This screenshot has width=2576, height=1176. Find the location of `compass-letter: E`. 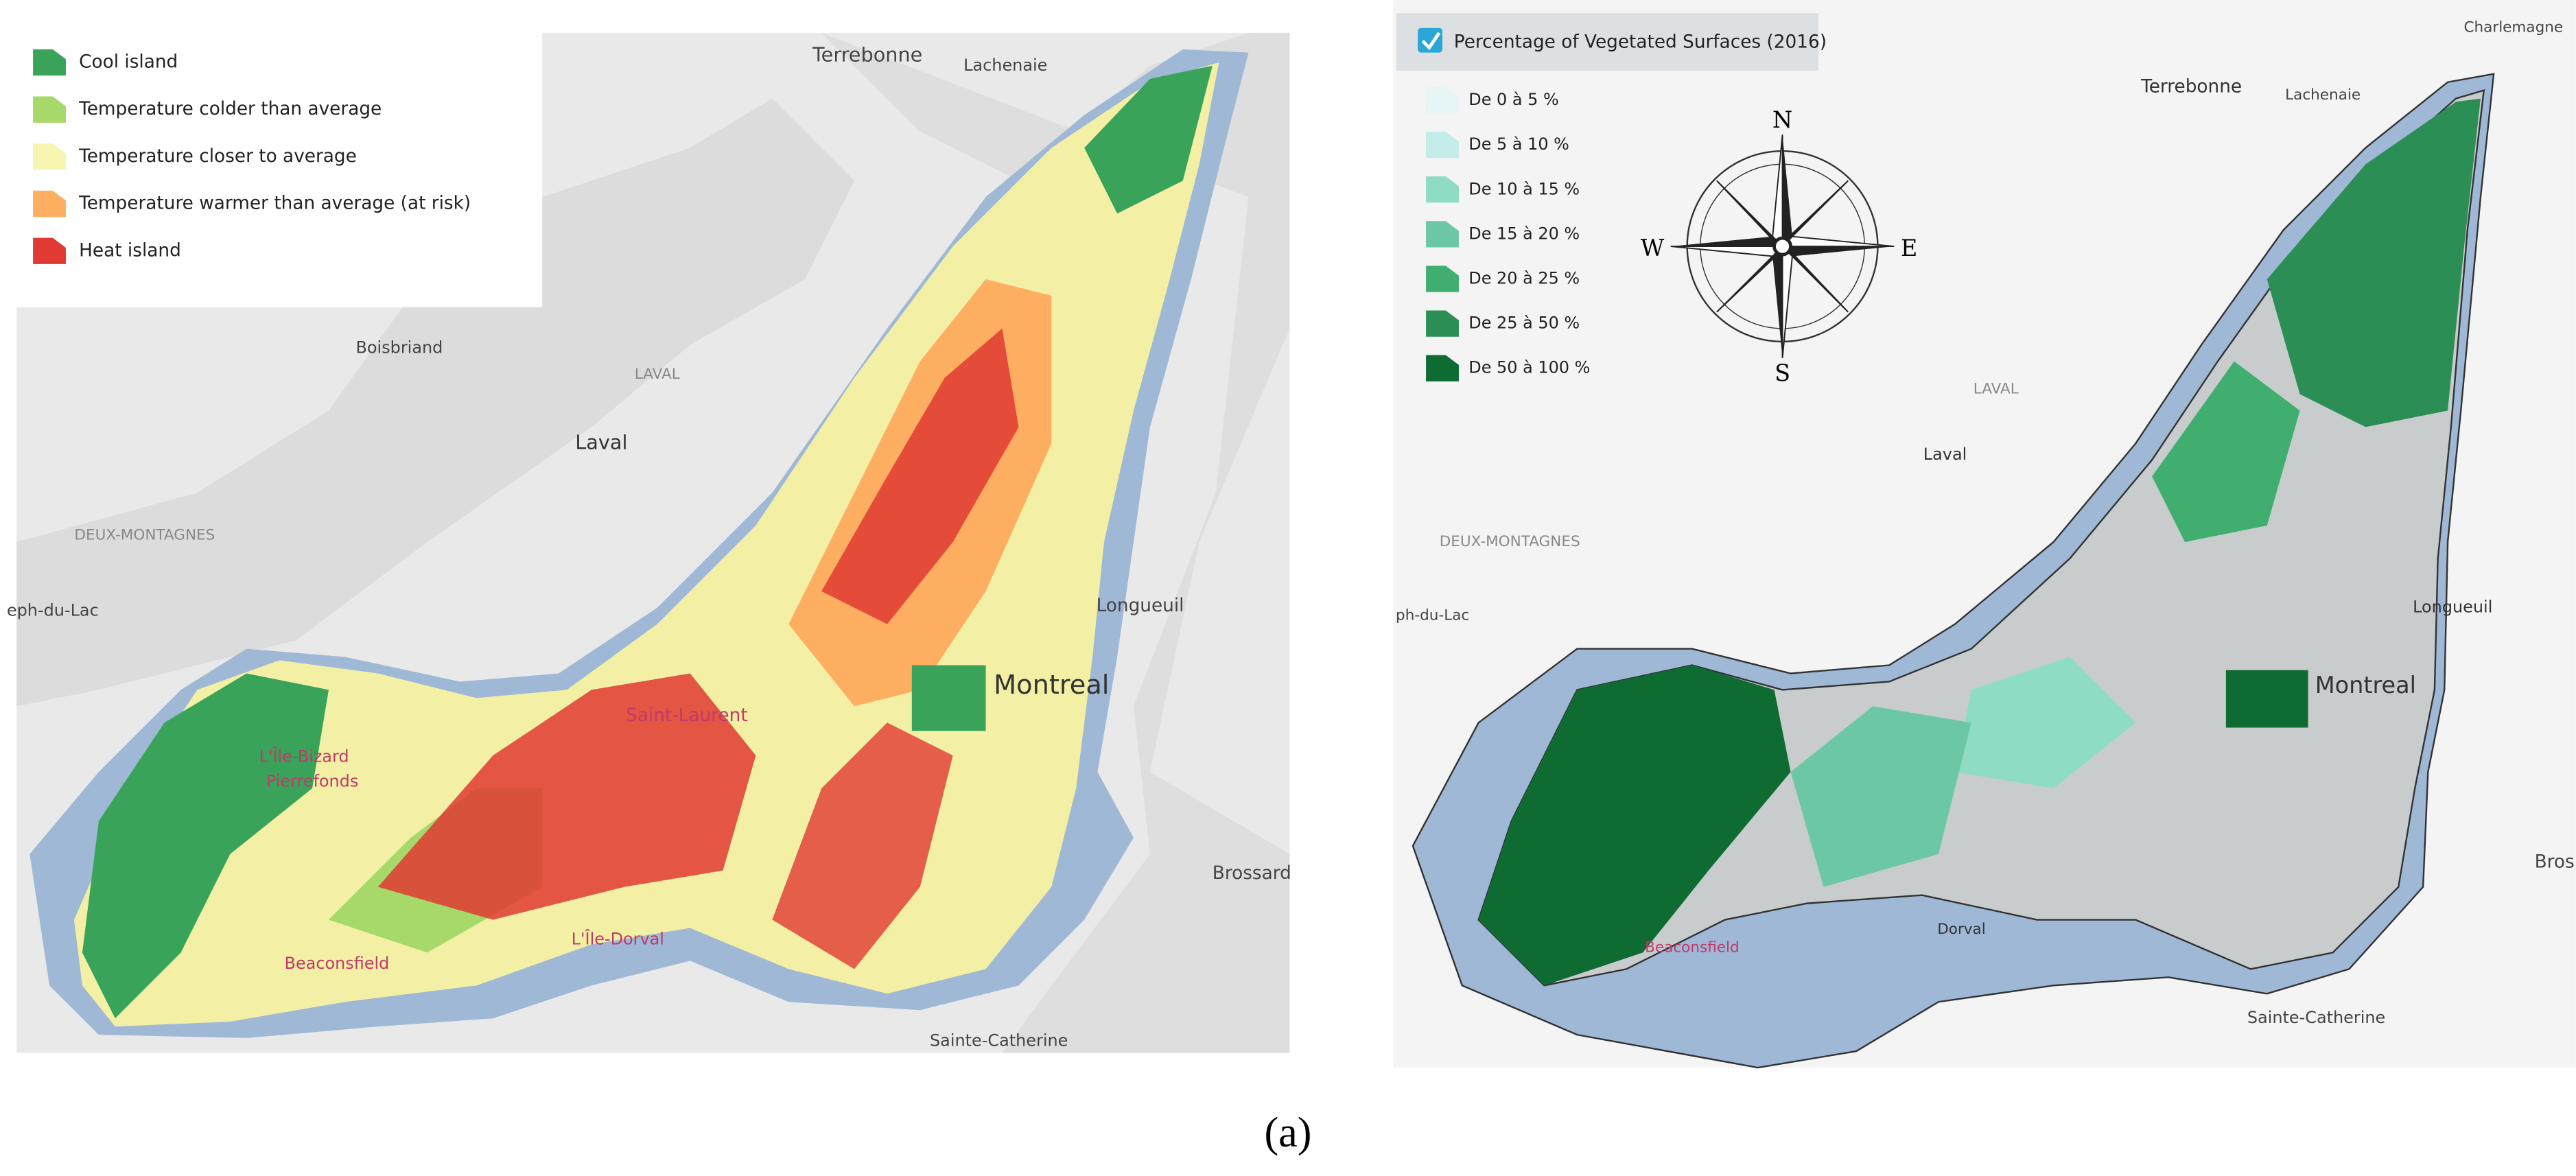

compass-letter: E is located at coordinates (1909, 248).